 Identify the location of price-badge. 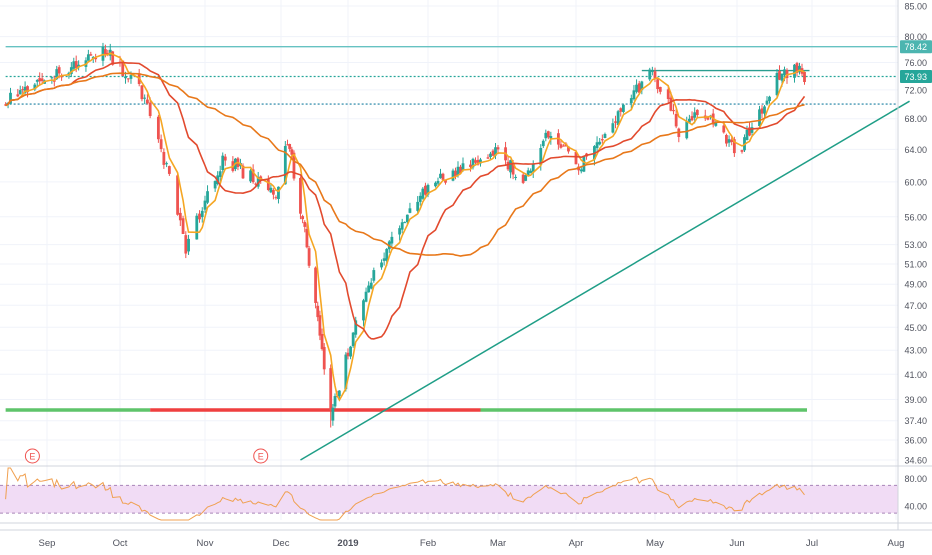
(916, 76).